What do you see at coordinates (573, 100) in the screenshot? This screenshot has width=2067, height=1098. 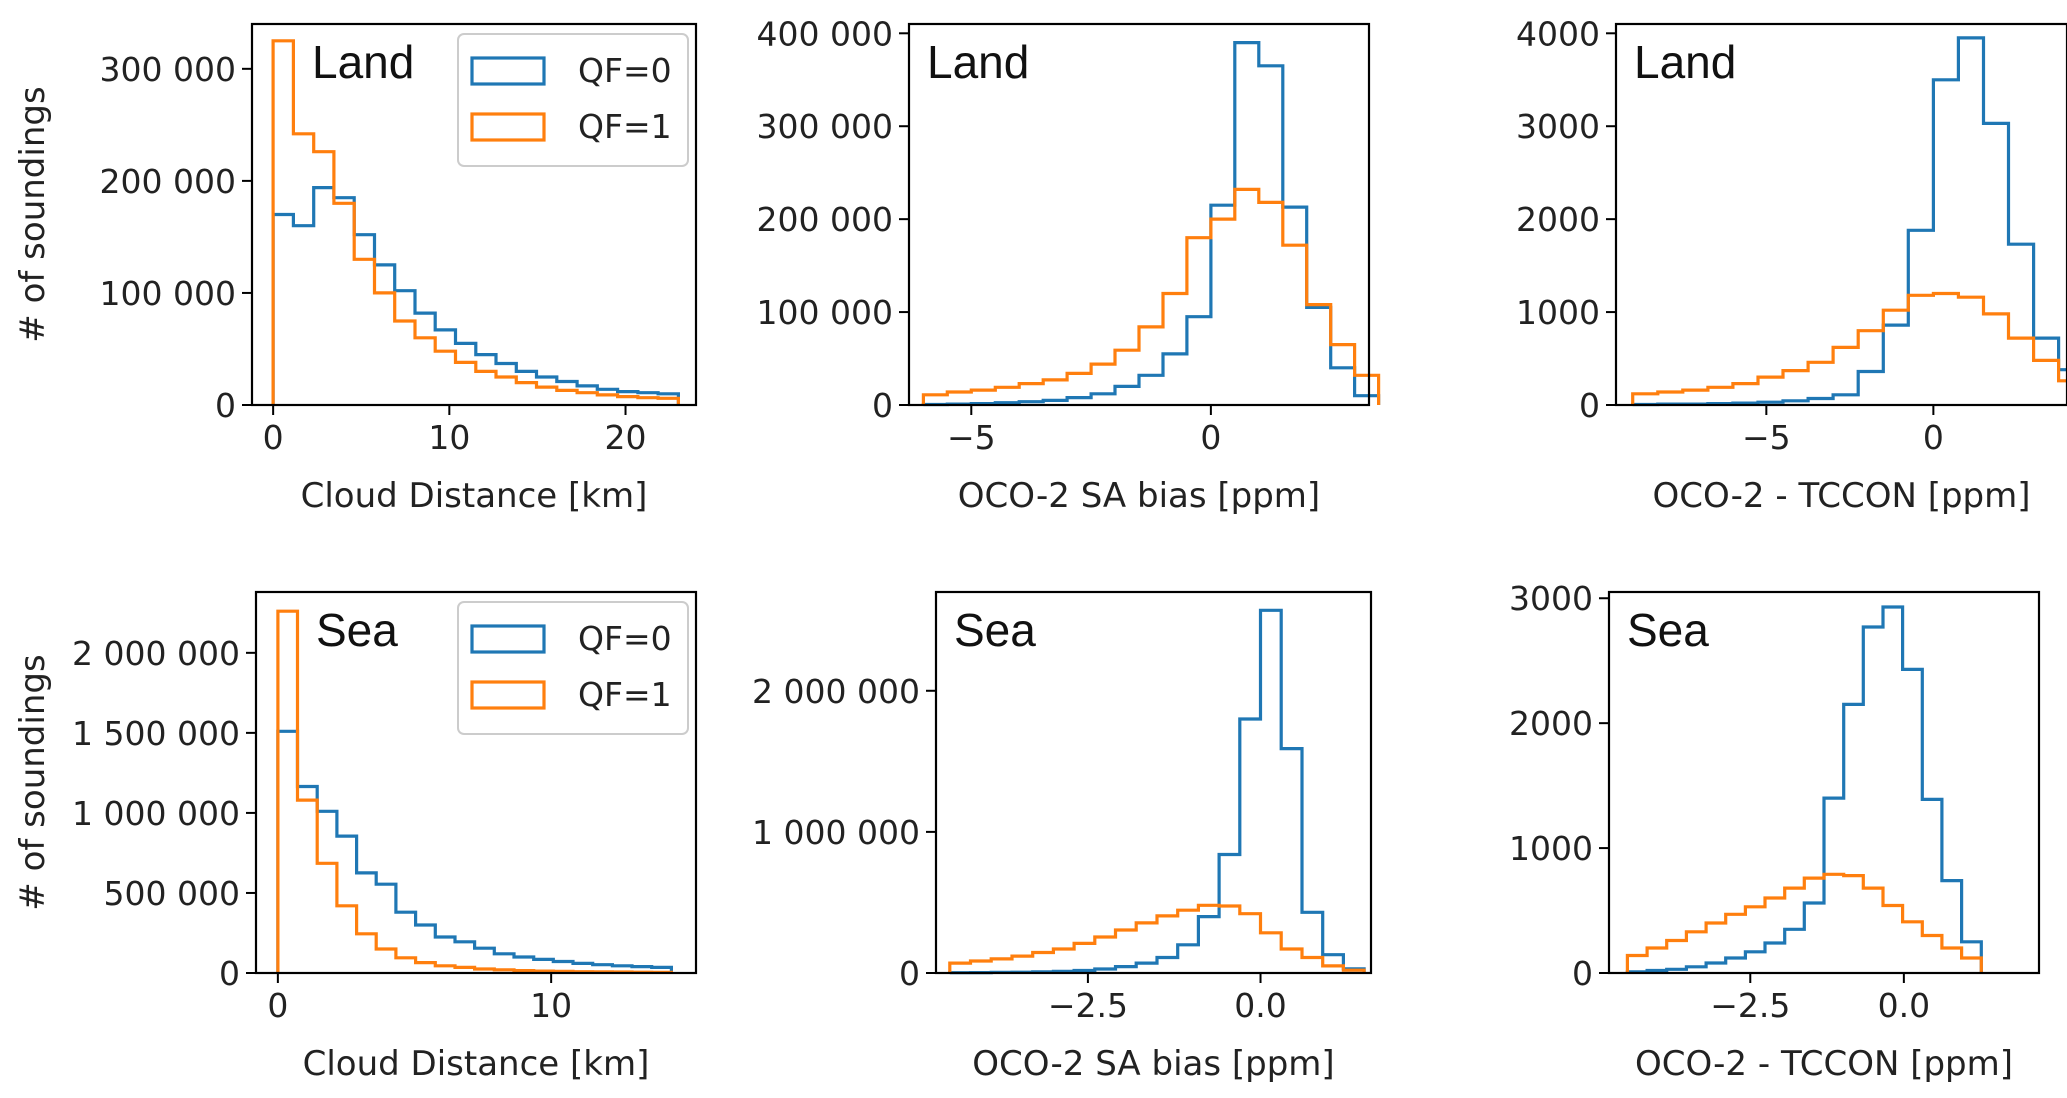 I see `legend-box` at bounding box center [573, 100].